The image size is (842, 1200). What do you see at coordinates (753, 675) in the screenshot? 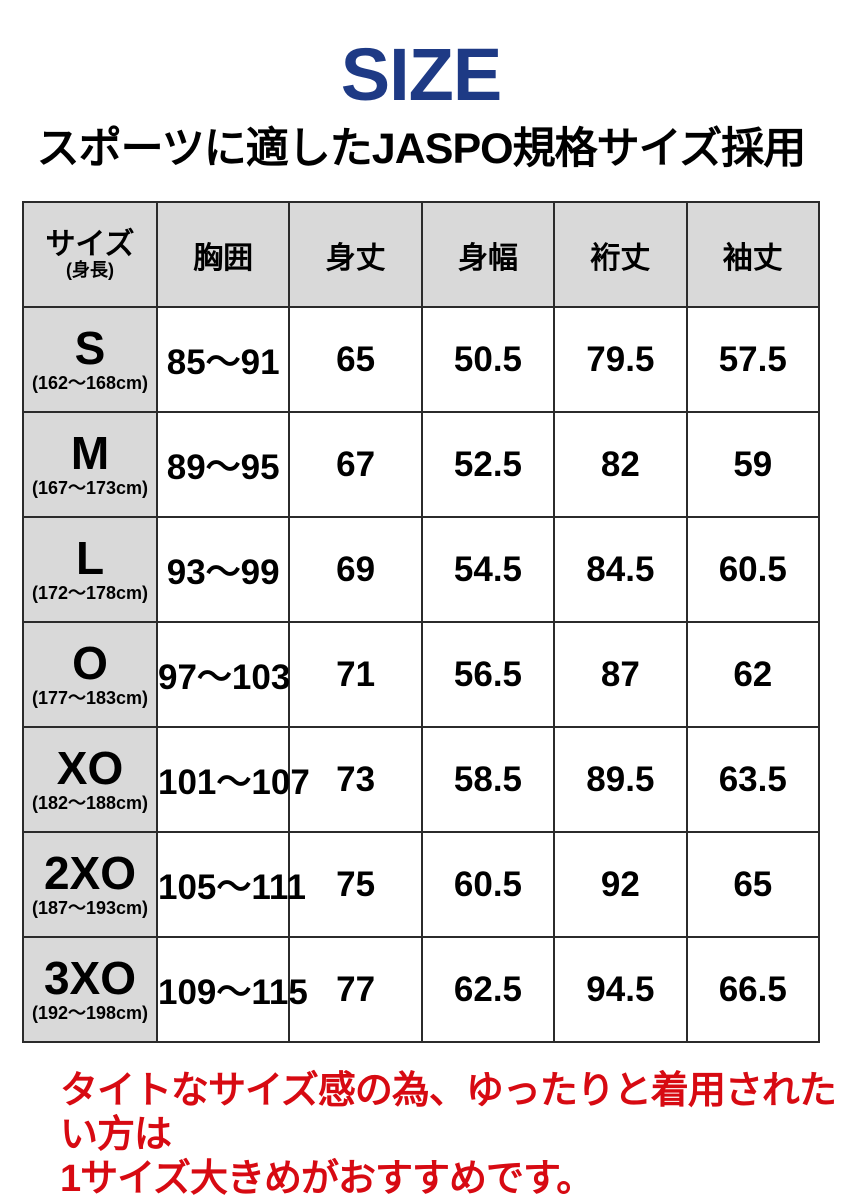
I see `sleeve-length-value: 62` at bounding box center [753, 675].